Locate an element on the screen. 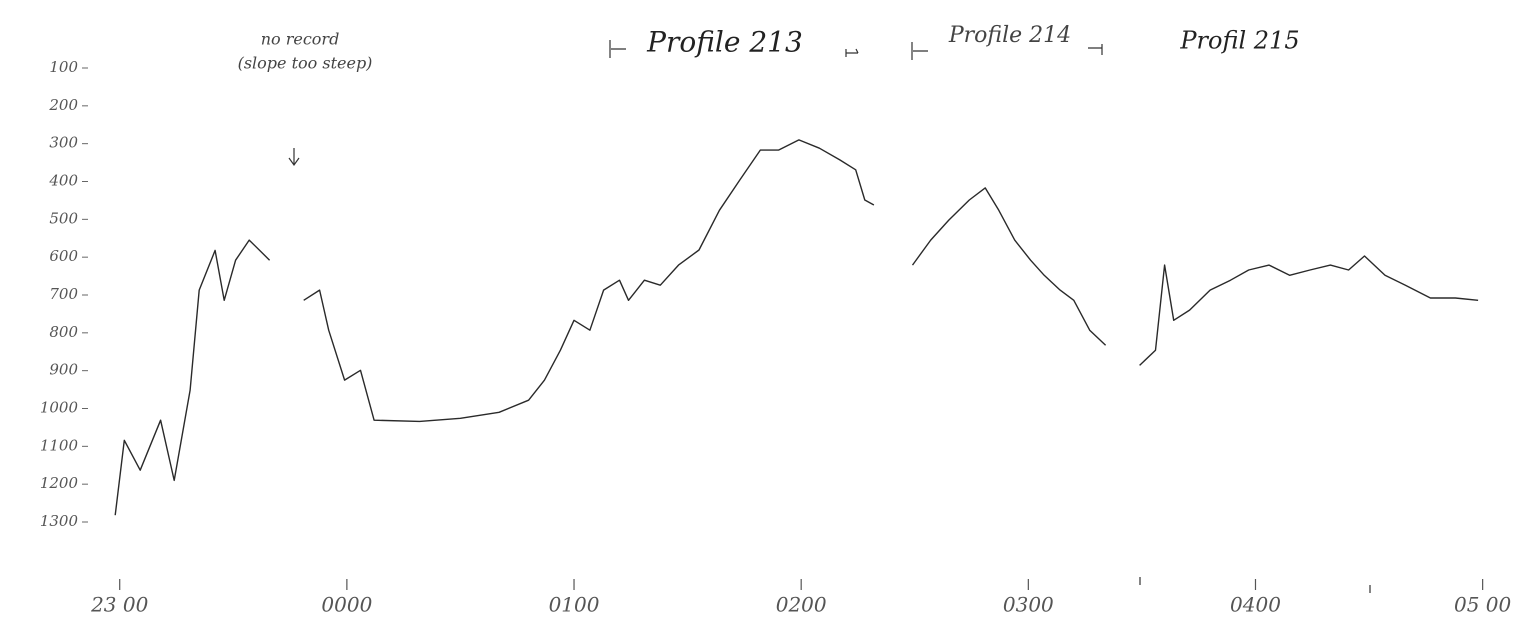 This screenshot has height=617, width=1538. y-tick-label: 300 is located at coordinates (63, 143).